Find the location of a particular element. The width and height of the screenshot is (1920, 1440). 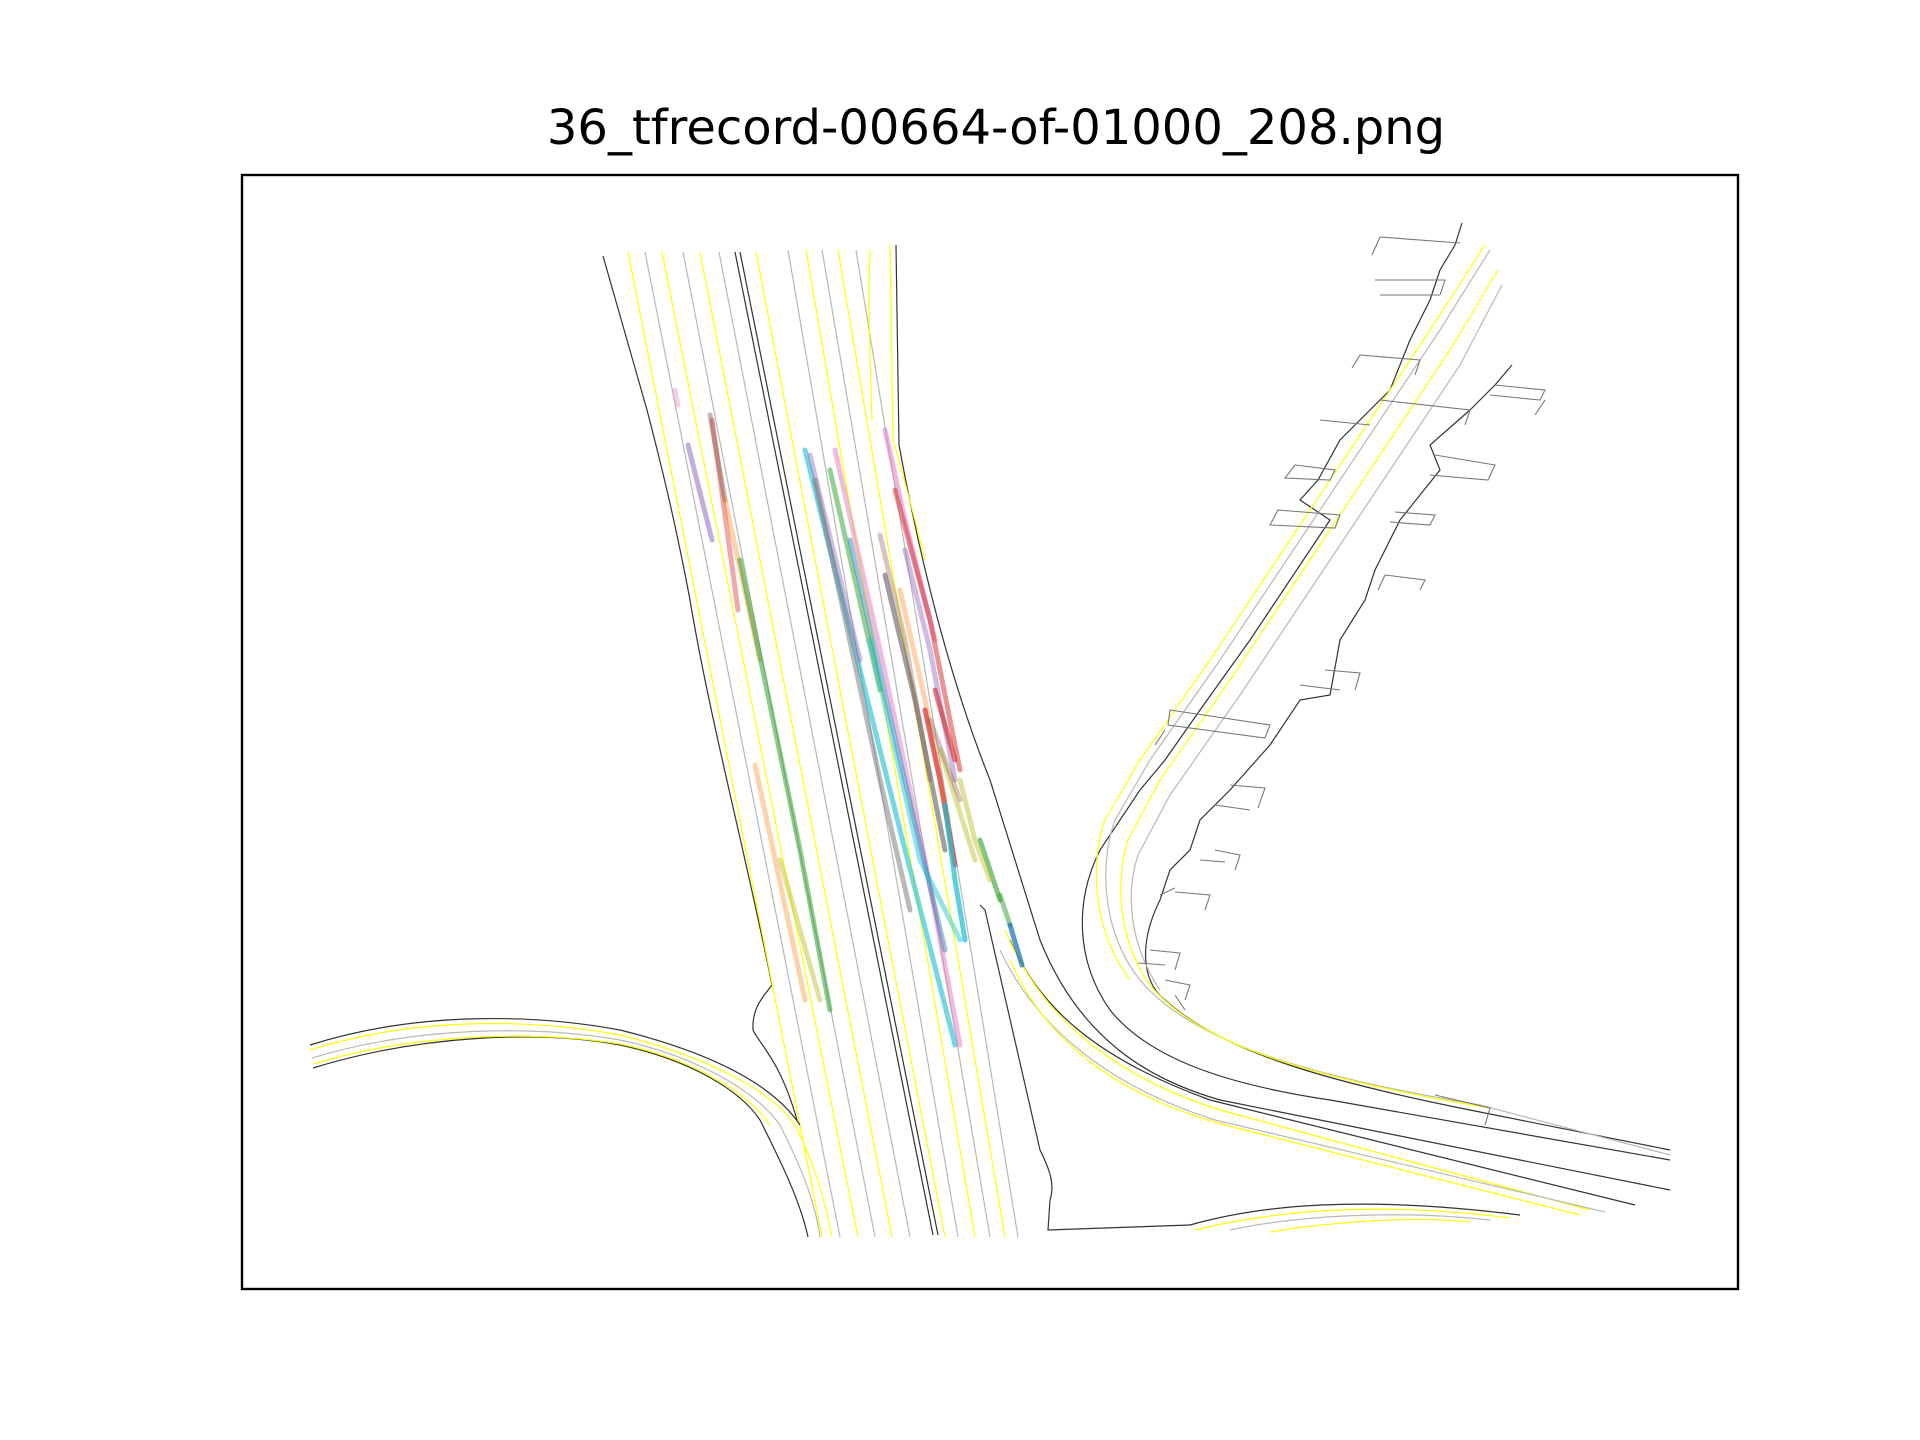

bottom-road-edge is located at coordinates (1355, 1214).